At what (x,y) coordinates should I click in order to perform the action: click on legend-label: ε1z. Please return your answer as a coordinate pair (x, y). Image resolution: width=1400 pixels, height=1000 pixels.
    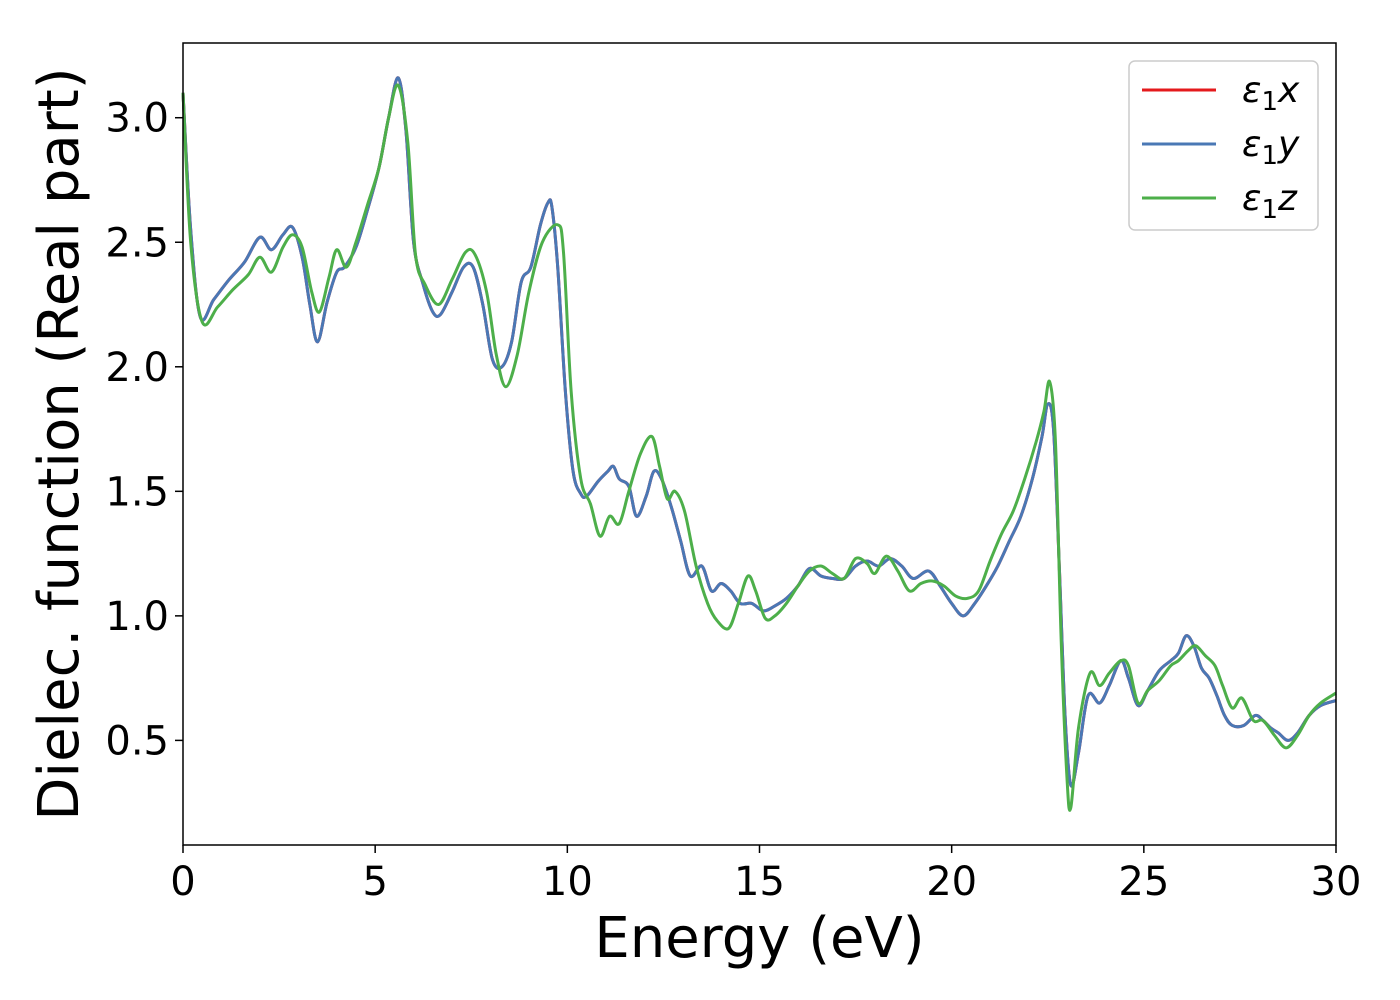
    Looking at the image, I should click on (1270, 201).